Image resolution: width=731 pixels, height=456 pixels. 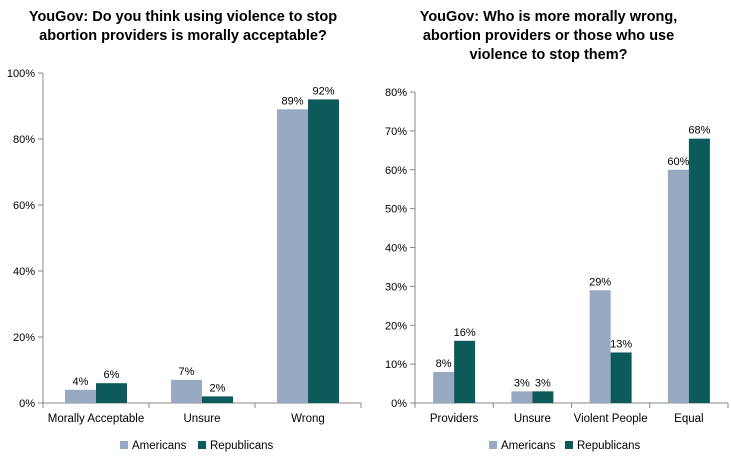 I want to click on x-tick-label: Violent People, so click(x=611, y=419).